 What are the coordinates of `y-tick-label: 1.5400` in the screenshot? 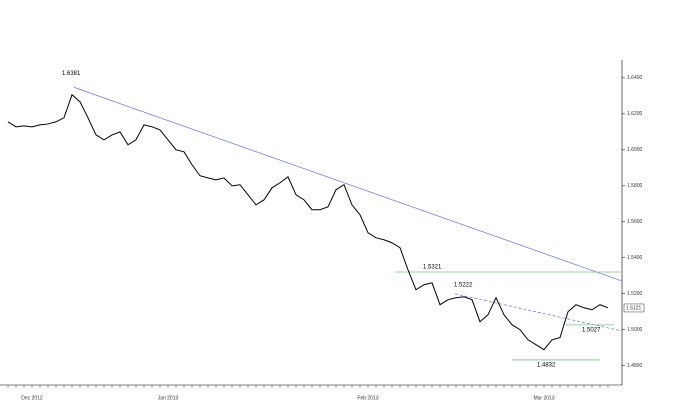 It's located at (635, 258).